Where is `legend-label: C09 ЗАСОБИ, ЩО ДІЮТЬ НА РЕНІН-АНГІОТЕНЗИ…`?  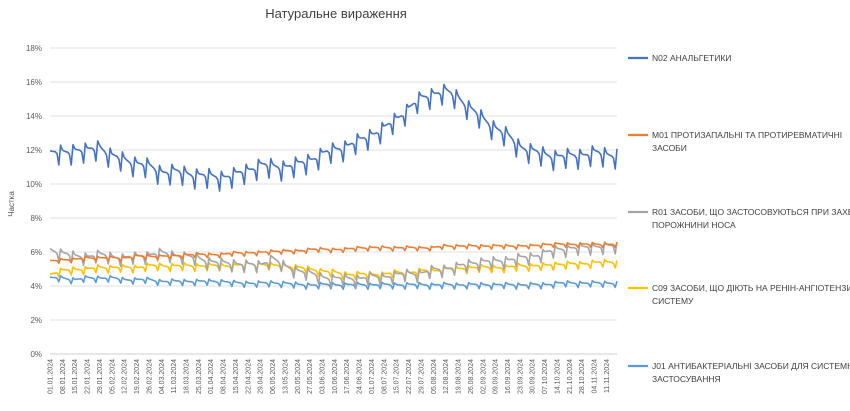
legend-label: C09 ЗАСОБИ, ЩО ДІЮТЬ НА РЕНІН-АНГІОТЕНЗИ… is located at coordinates (751, 294).